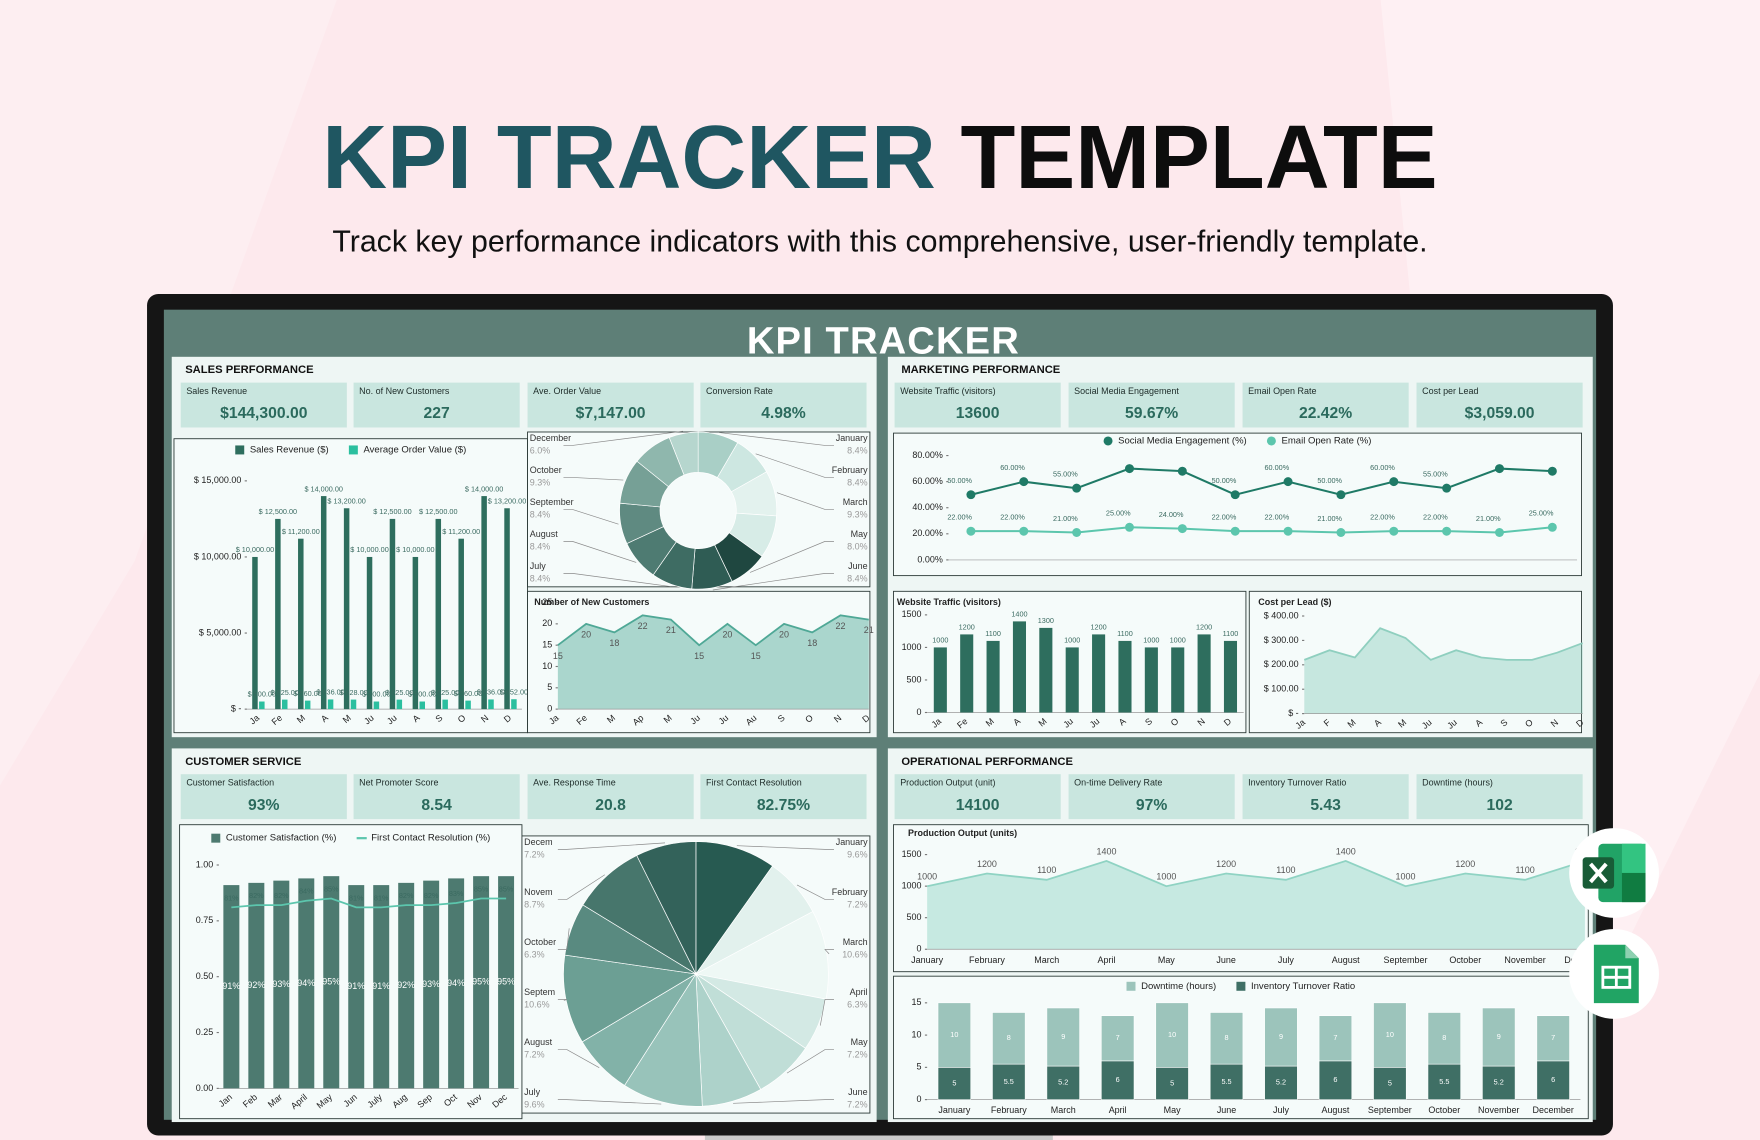  What do you see at coordinates (356, 986) in the screenshot?
I see `data-label: 91%` at bounding box center [356, 986].